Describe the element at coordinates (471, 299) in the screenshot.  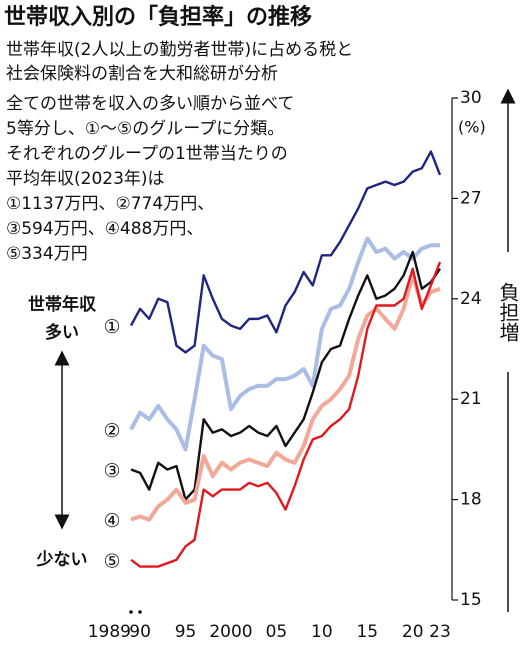
I see `y-tick-label: 24` at that location.